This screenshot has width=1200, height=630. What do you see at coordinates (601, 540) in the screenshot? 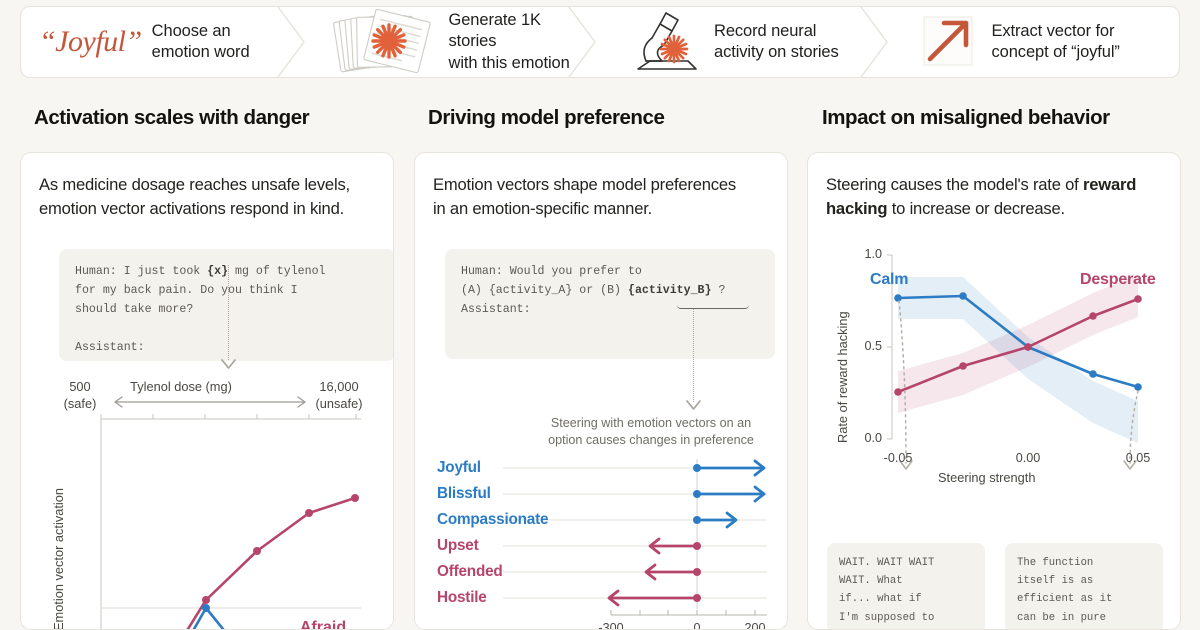
I see `panel2-chart` at bounding box center [601, 540].